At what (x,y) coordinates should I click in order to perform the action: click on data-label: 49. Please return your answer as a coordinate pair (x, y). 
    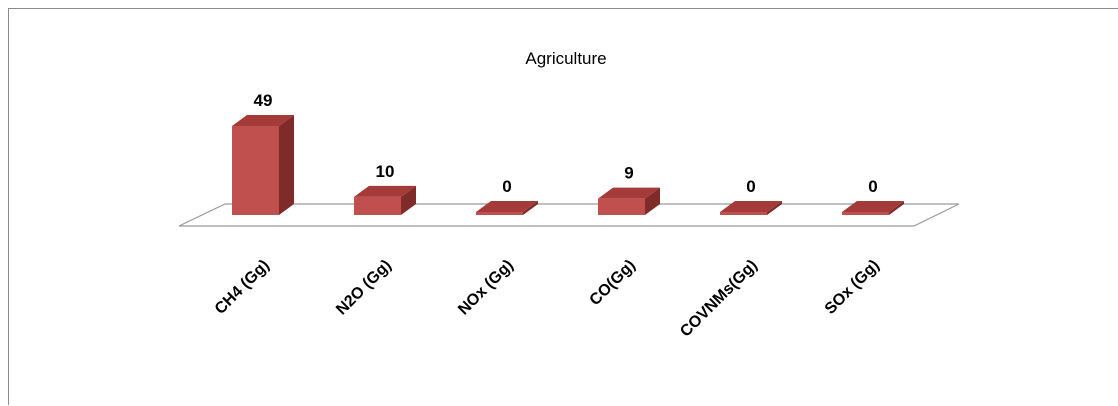
    Looking at the image, I should click on (263, 100).